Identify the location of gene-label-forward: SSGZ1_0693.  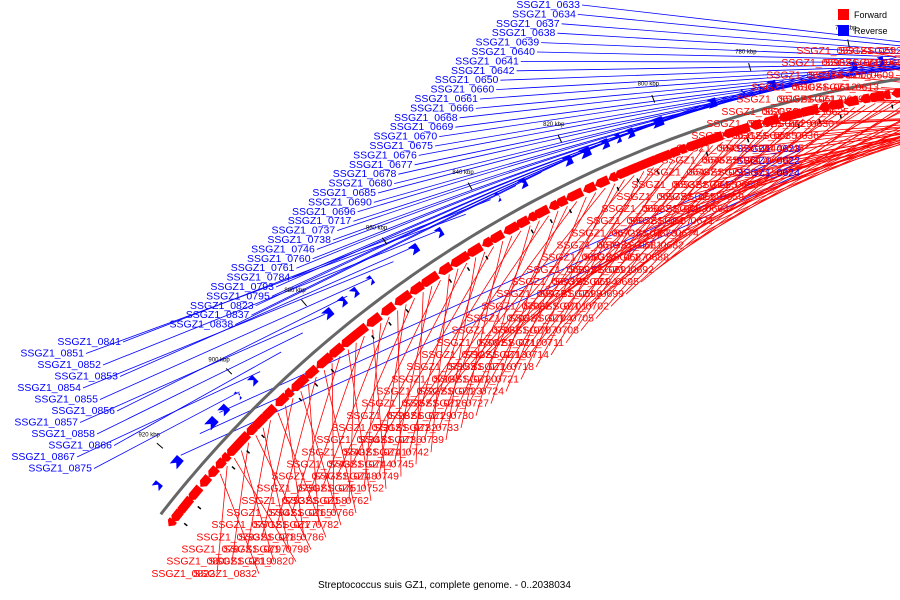
(543, 282).